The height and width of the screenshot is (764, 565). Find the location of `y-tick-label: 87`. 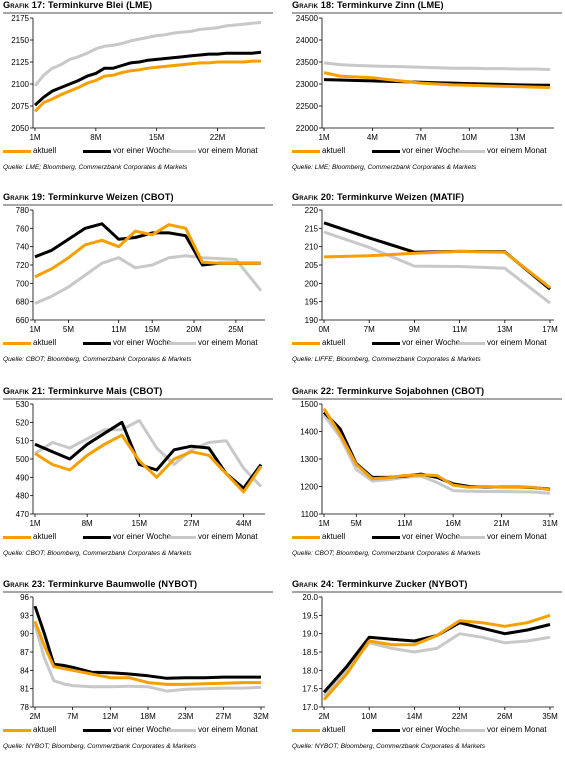

y-tick-label: 87 is located at coordinates (24, 652).